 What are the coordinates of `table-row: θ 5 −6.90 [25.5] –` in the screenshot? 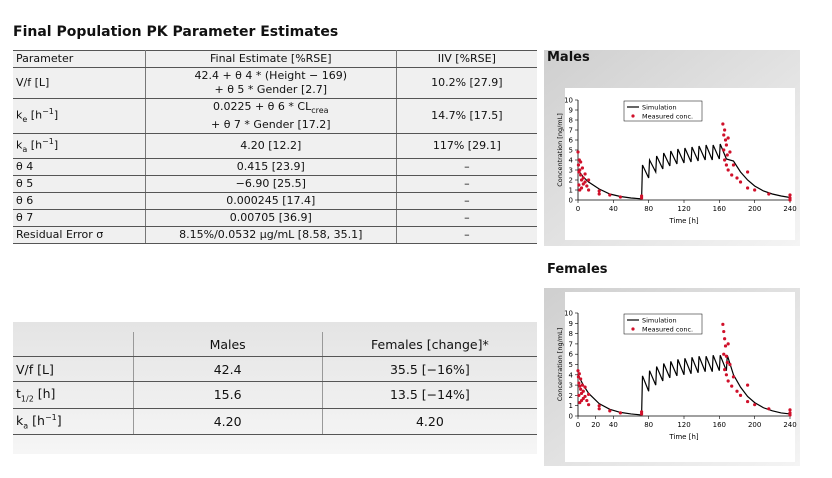 It's located at (275, 184).